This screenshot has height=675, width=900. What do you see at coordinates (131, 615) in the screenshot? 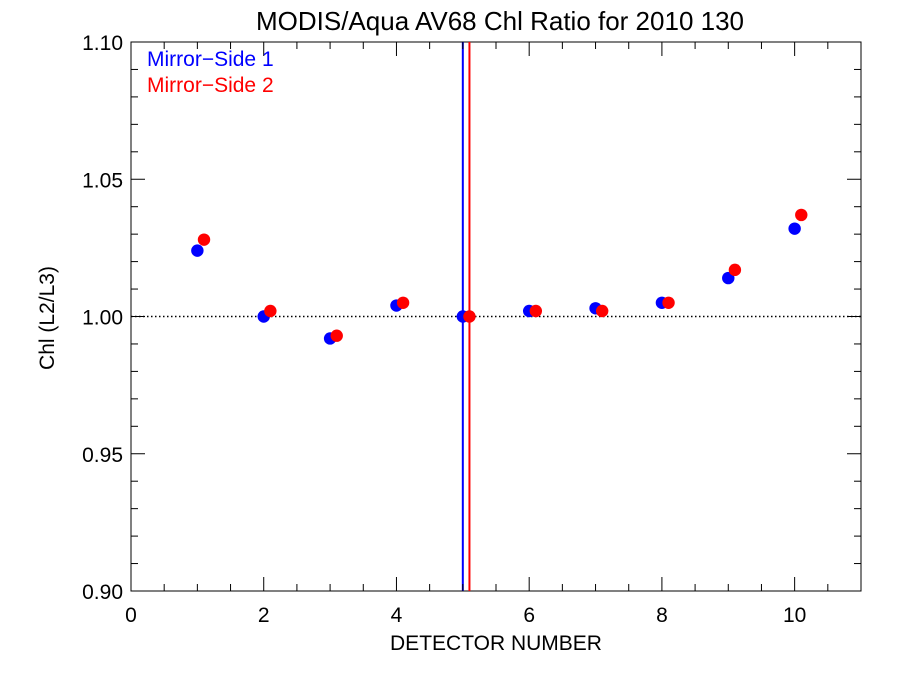
I see `x-tick-label: 0` at bounding box center [131, 615].